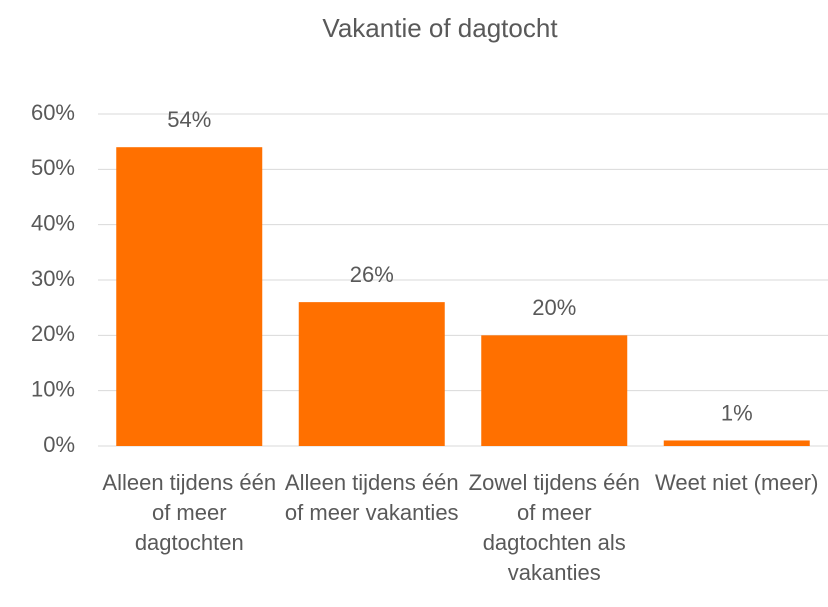 This screenshot has height=607, width=828. What do you see at coordinates (189, 119) in the screenshot?
I see `data-label: 54%` at bounding box center [189, 119].